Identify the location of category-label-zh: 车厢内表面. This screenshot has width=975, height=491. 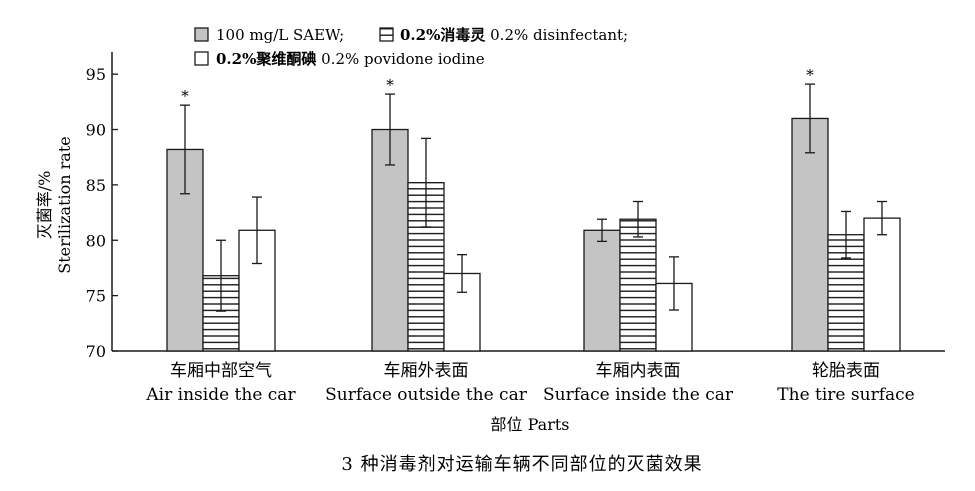
(638, 371).